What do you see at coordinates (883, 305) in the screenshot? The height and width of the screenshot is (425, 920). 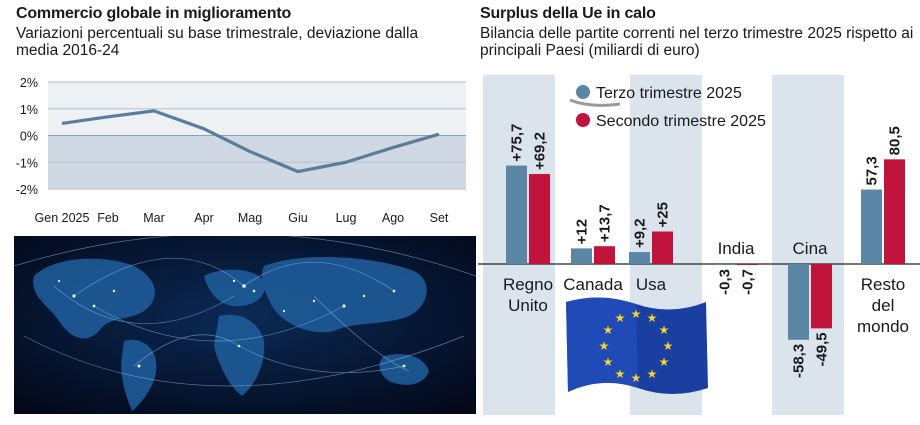 I see `category-label: del` at bounding box center [883, 305].